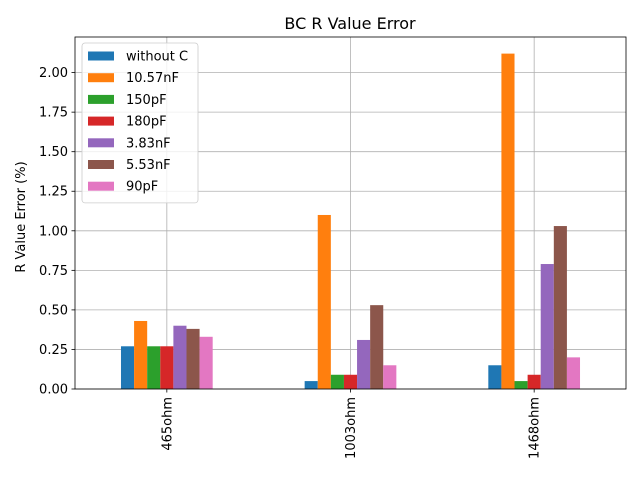  What do you see at coordinates (53, 152) in the screenshot?
I see `y-tick-label: 1.50` at bounding box center [53, 152].